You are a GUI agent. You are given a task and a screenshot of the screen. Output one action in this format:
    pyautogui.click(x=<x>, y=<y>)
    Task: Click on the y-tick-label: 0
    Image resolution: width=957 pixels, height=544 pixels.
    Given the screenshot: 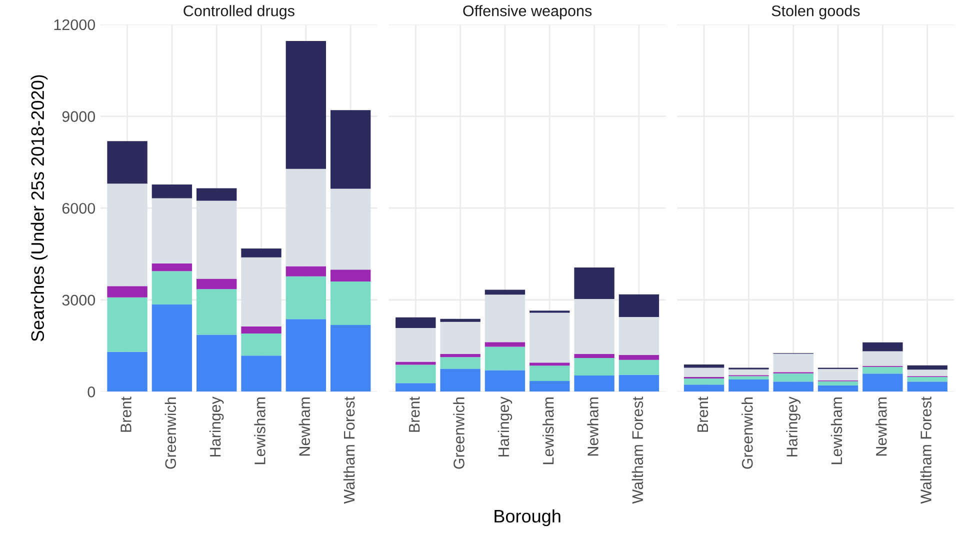 What is the action you would take?
    pyautogui.click(x=92, y=392)
    